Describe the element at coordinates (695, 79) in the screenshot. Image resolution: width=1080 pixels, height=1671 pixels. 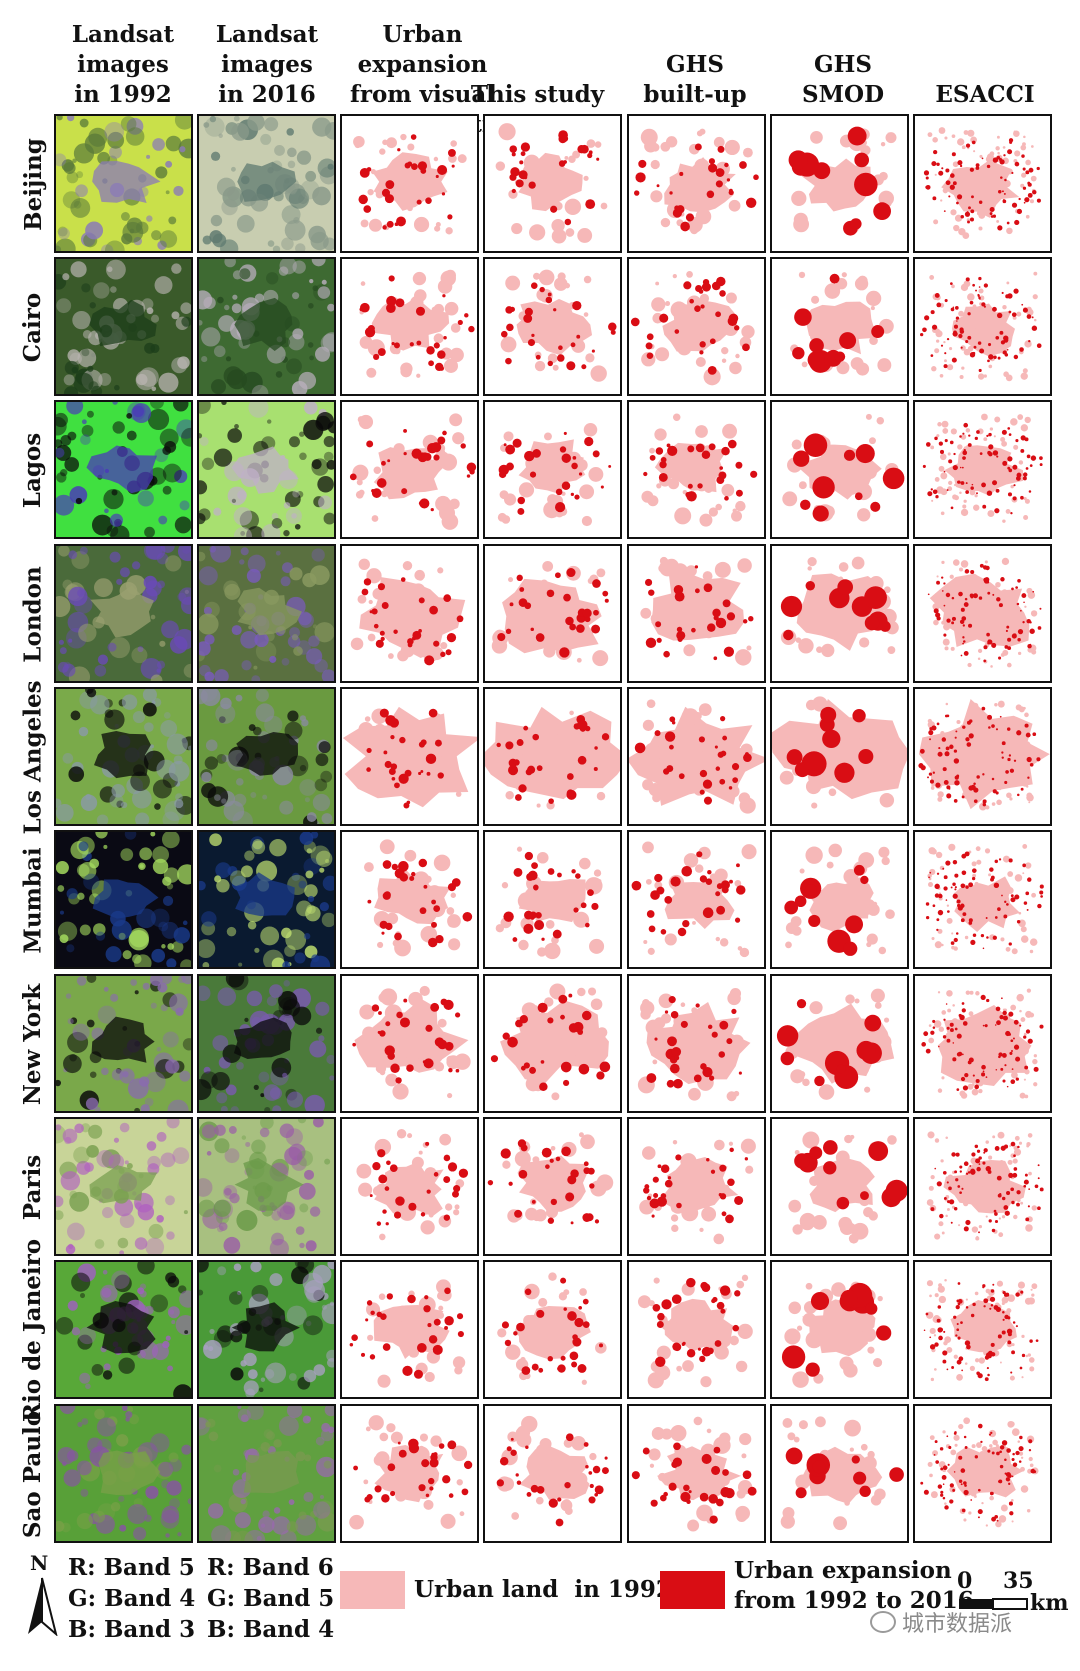
I see `column-header-ghsbu: GHS built-up` at that location.